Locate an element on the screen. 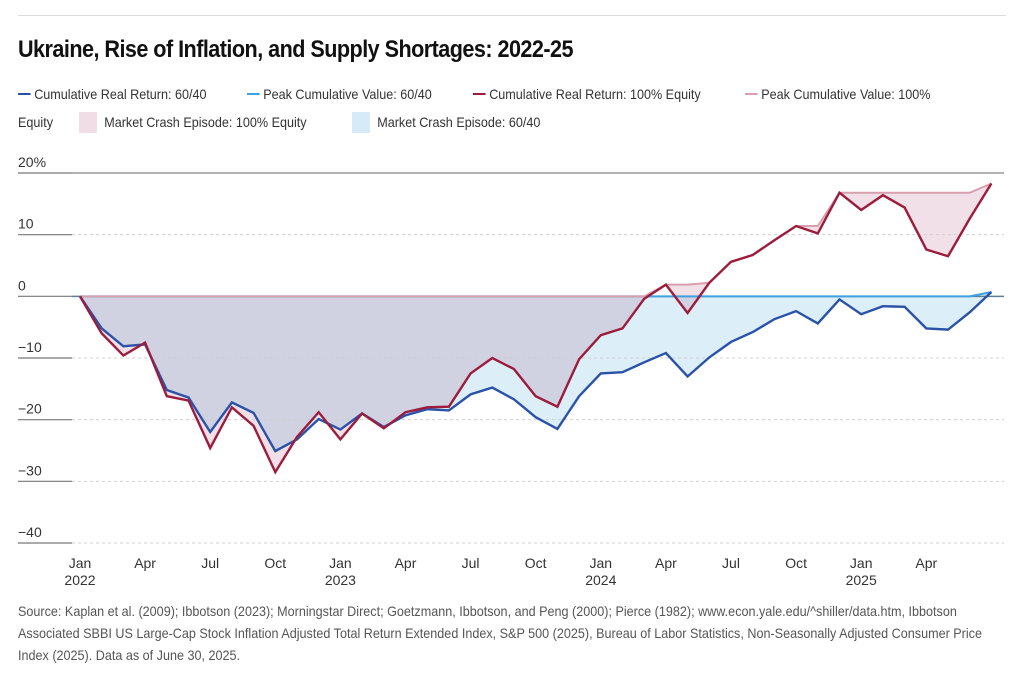 This screenshot has height=680, width=1024. legend-label: Peak Cumulative Value: 100% is located at coordinates (846, 94).